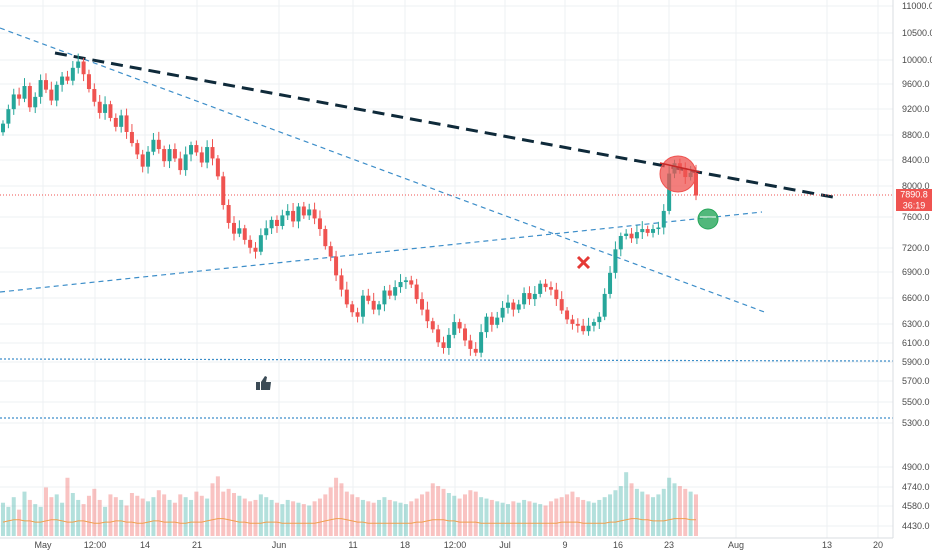 This screenshot has height=550, width=932. I want to click on price-tick-label: 4430.0, so click(916, 526).